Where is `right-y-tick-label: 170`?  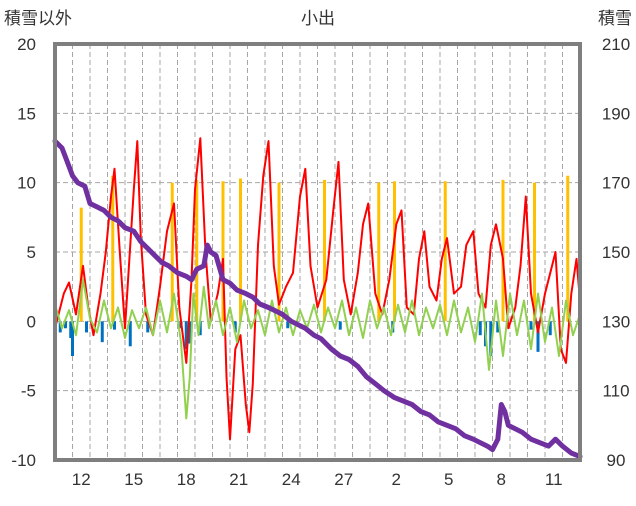
right-y-tick-label: 170 is located at coordinates (616, 183).